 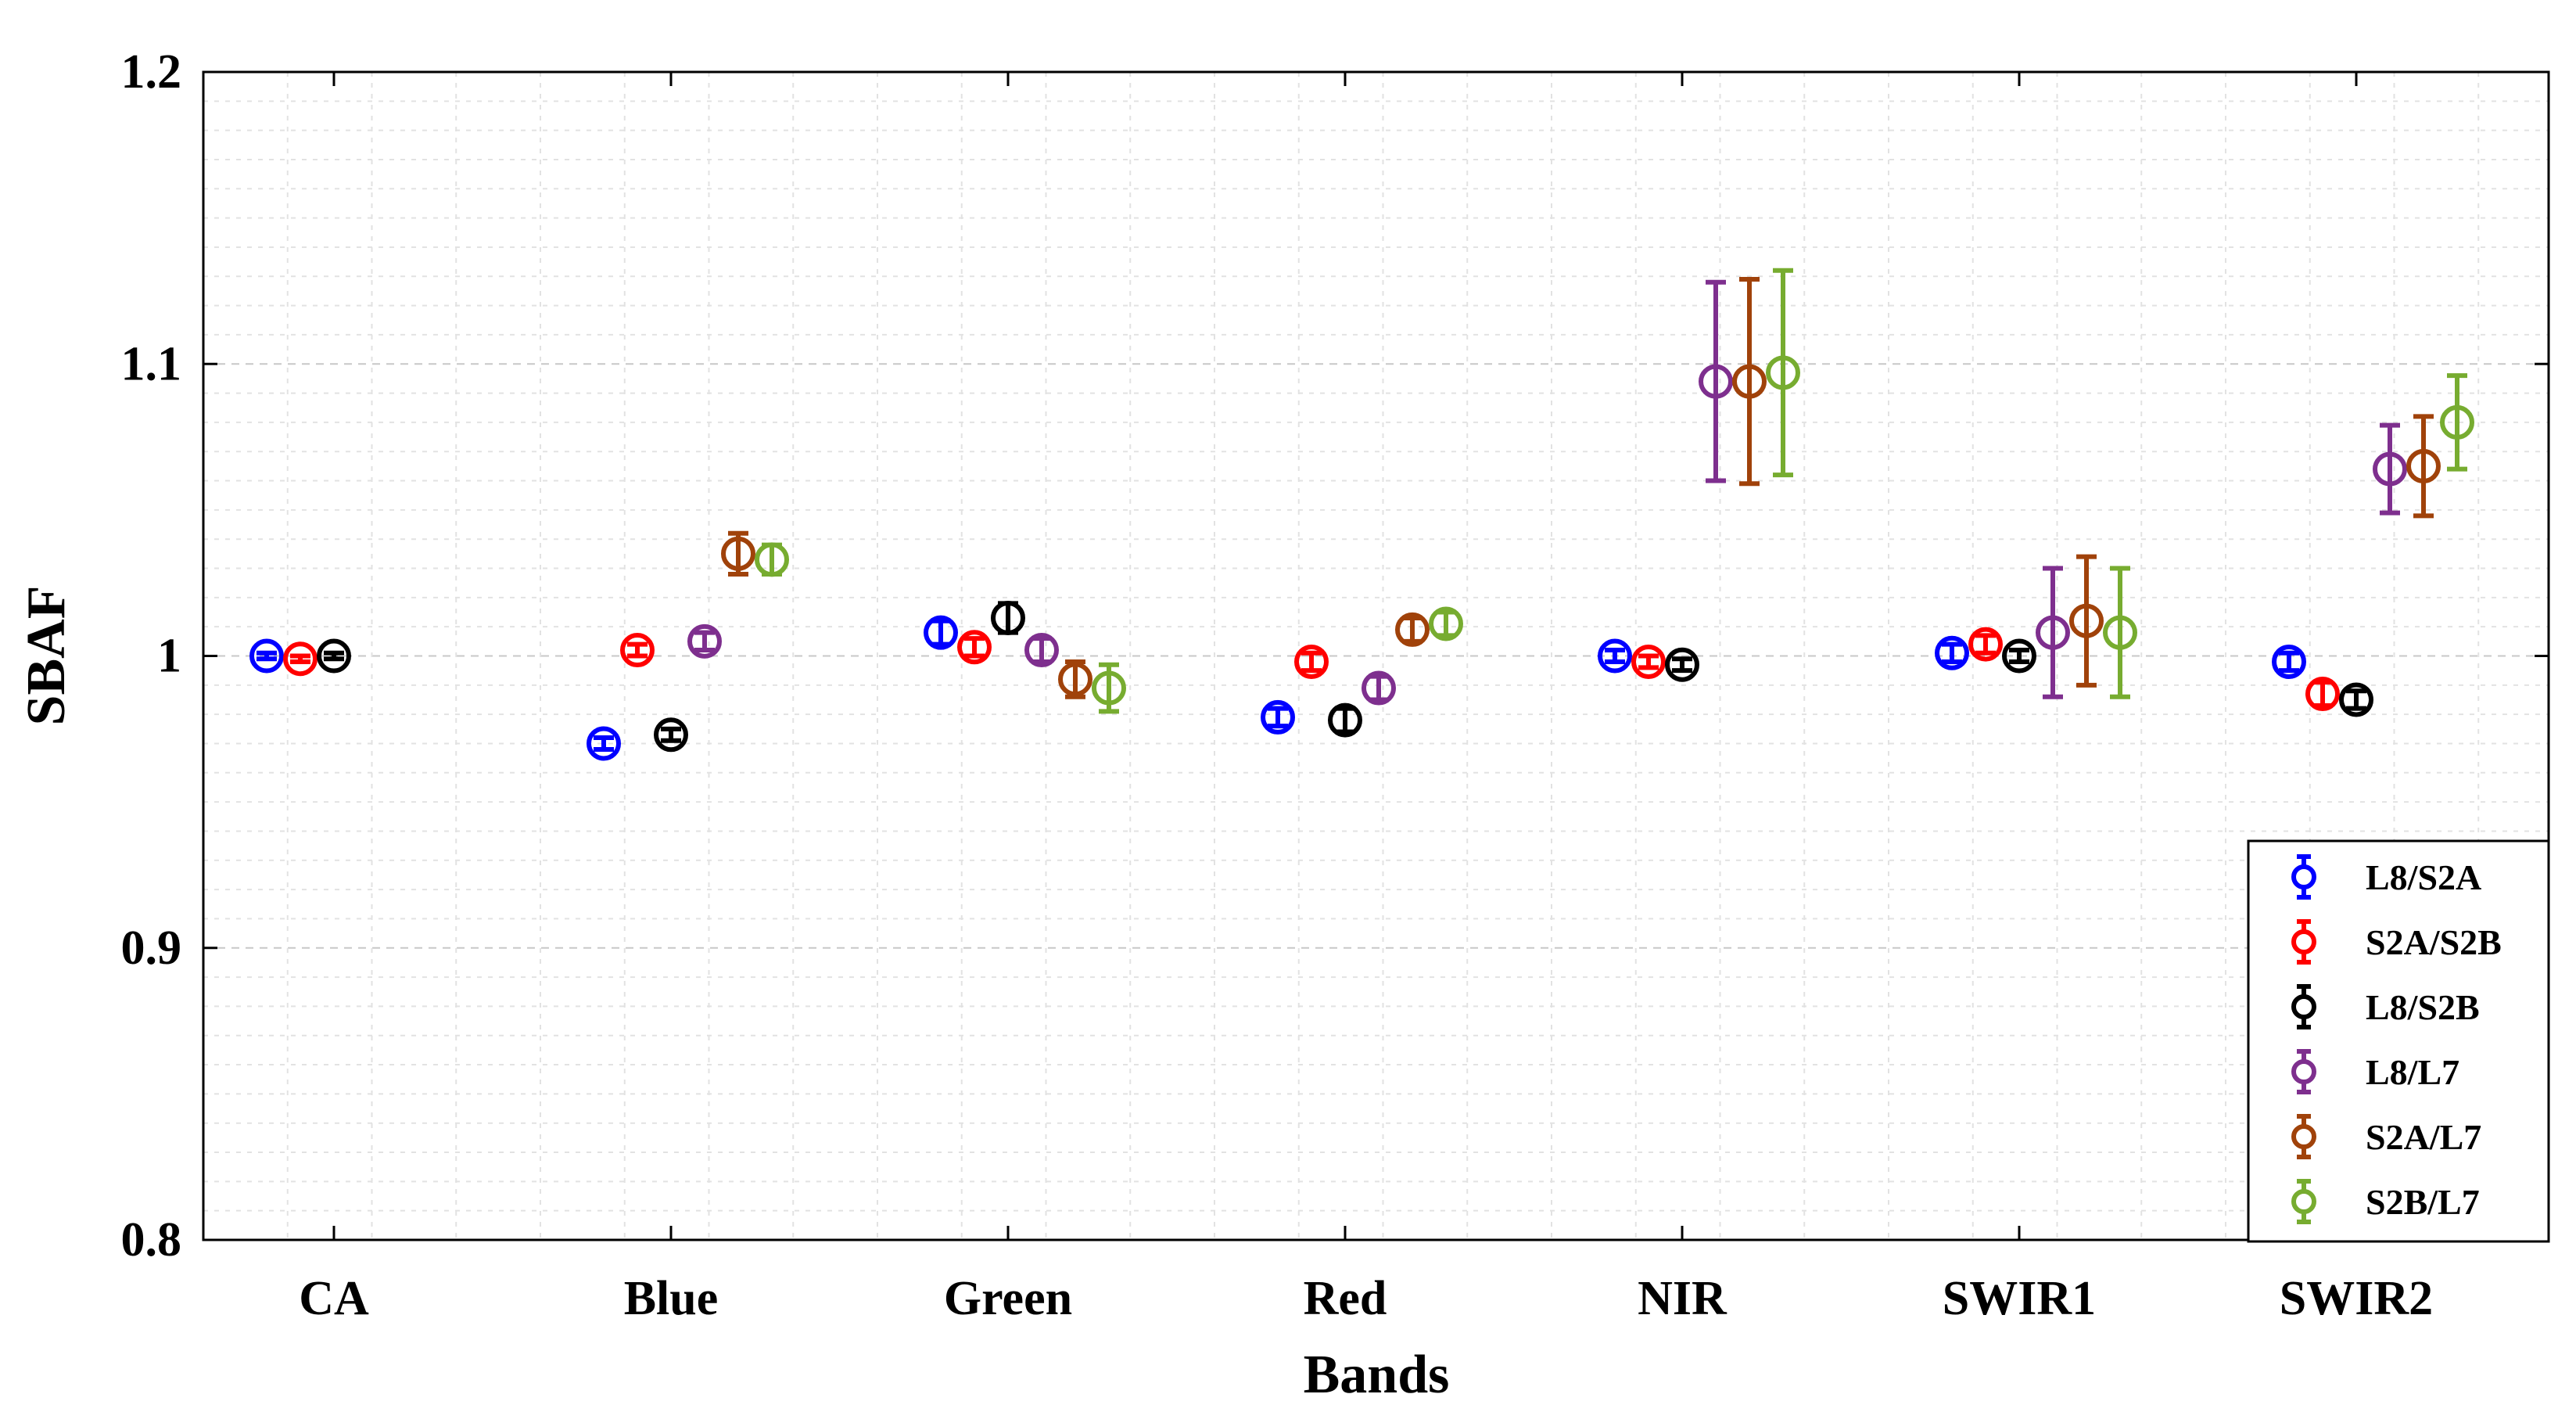 I want to click on legend-label: L8/S2A, so click(x=2423, y=877).